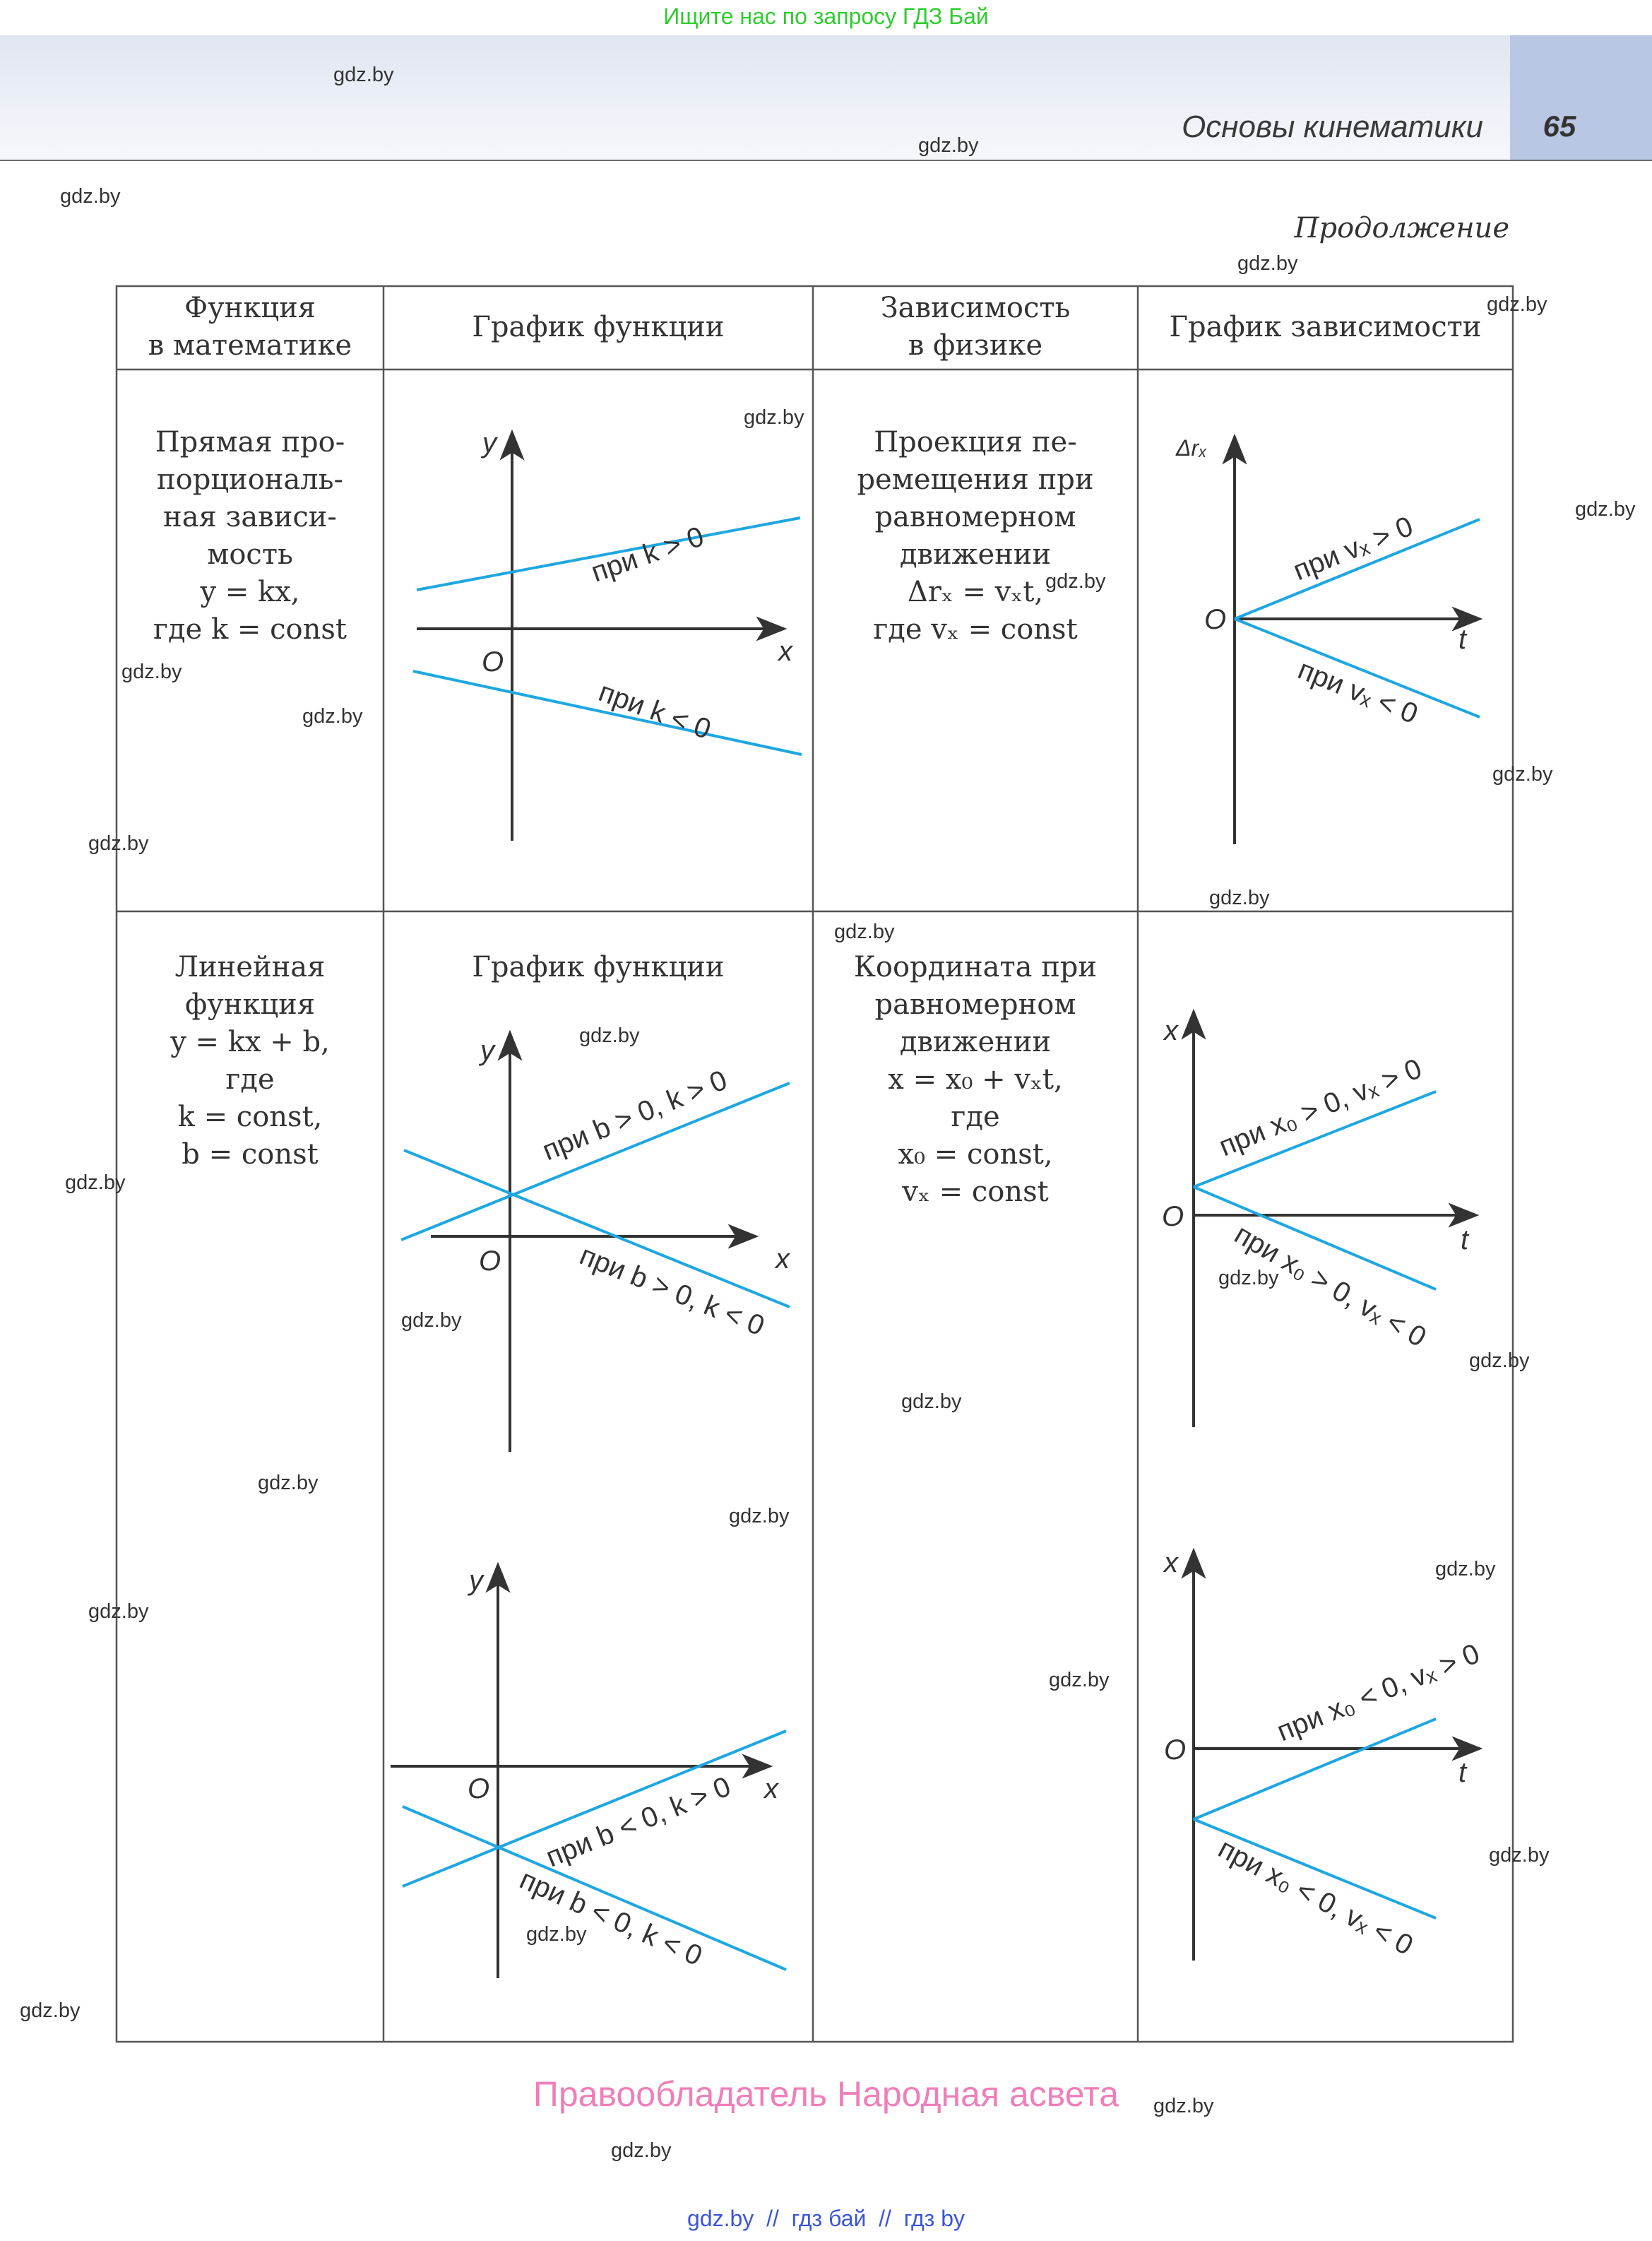  What do you see at coordinates (1325, 327) in the screenshot?
I see `header-dependency-graph: График зависимости` at bounding box center [1325, 327].